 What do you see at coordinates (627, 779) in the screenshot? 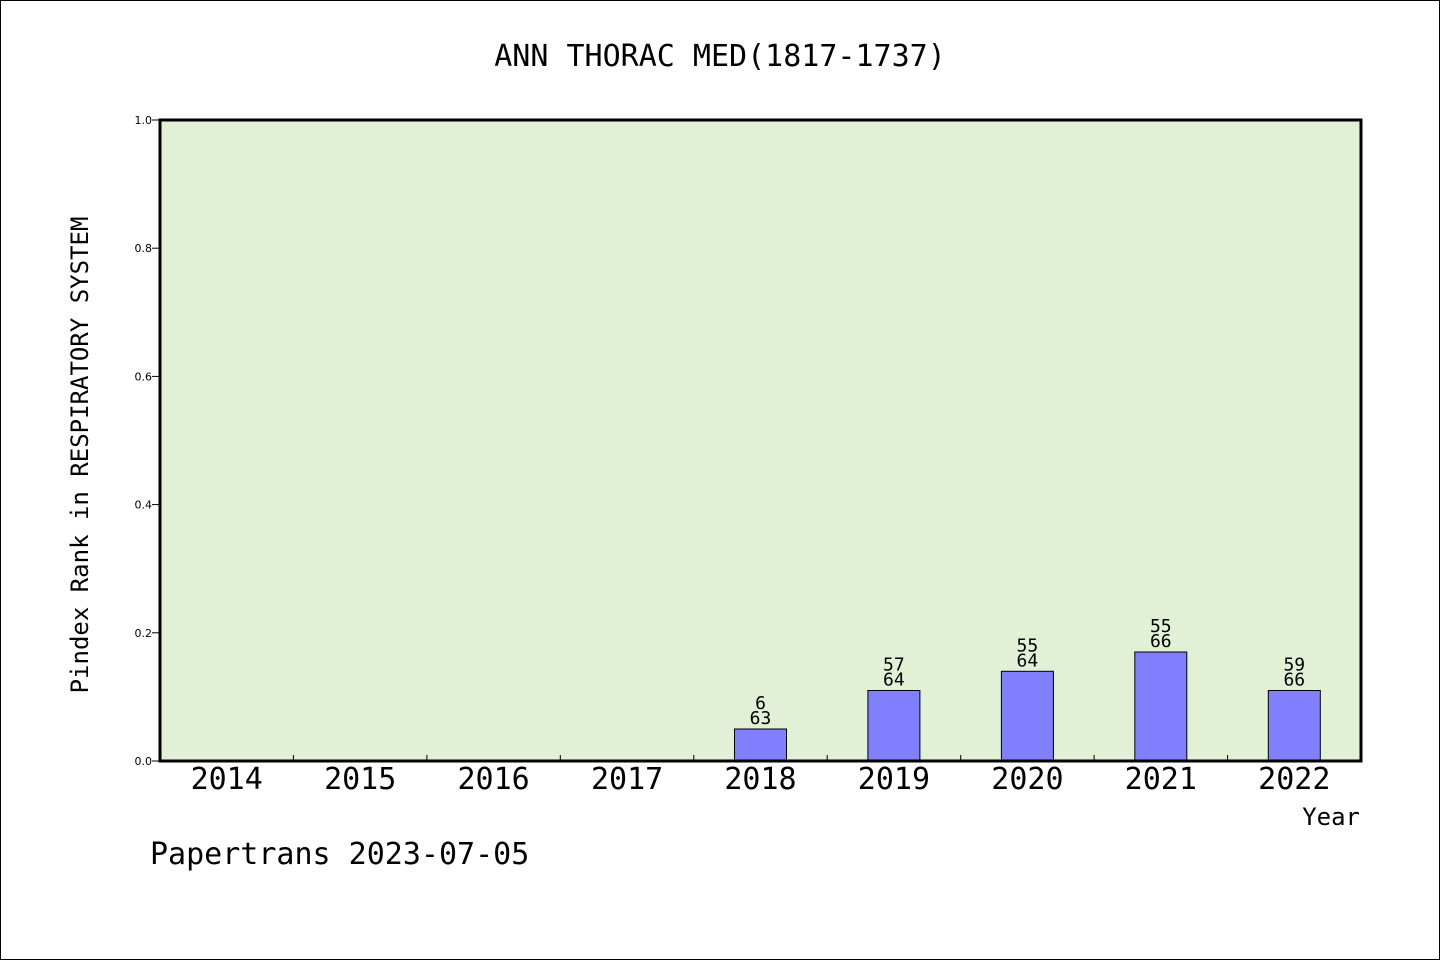
I see `x-tick-label-2017: 2017` at bounding box center [627, 779].